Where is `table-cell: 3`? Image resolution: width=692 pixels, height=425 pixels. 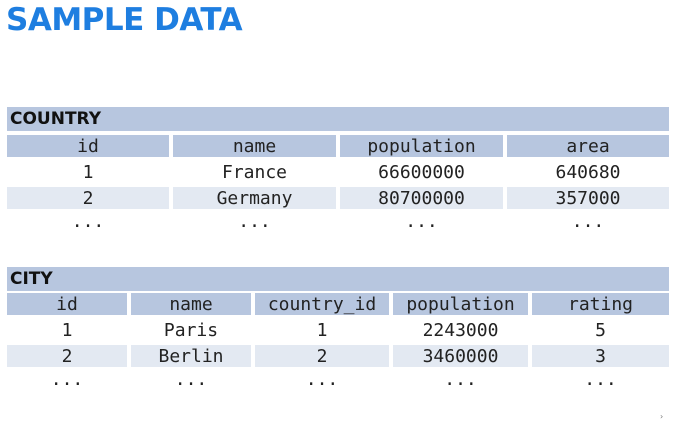
table-cell: 3 is located at coordinates (600, 356).